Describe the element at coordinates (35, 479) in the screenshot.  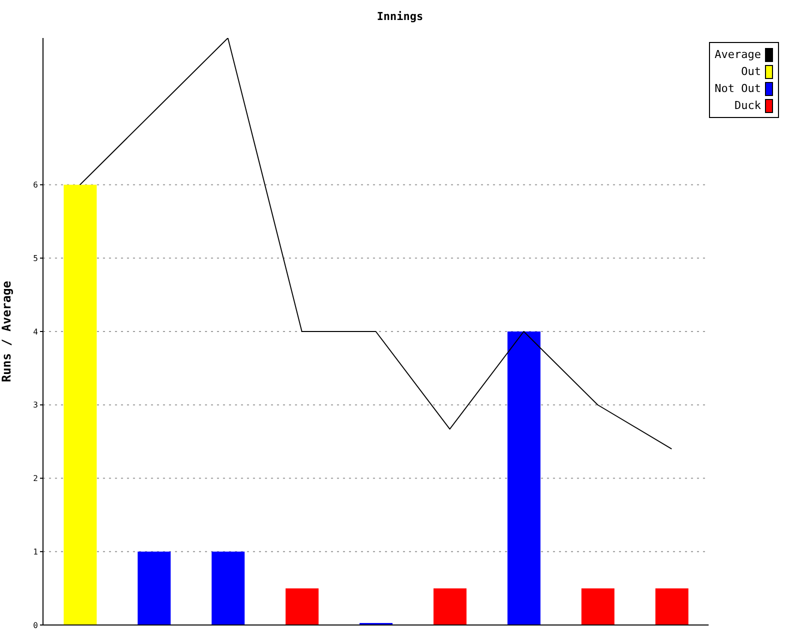
I see `y-tick-label: 2` at that location.